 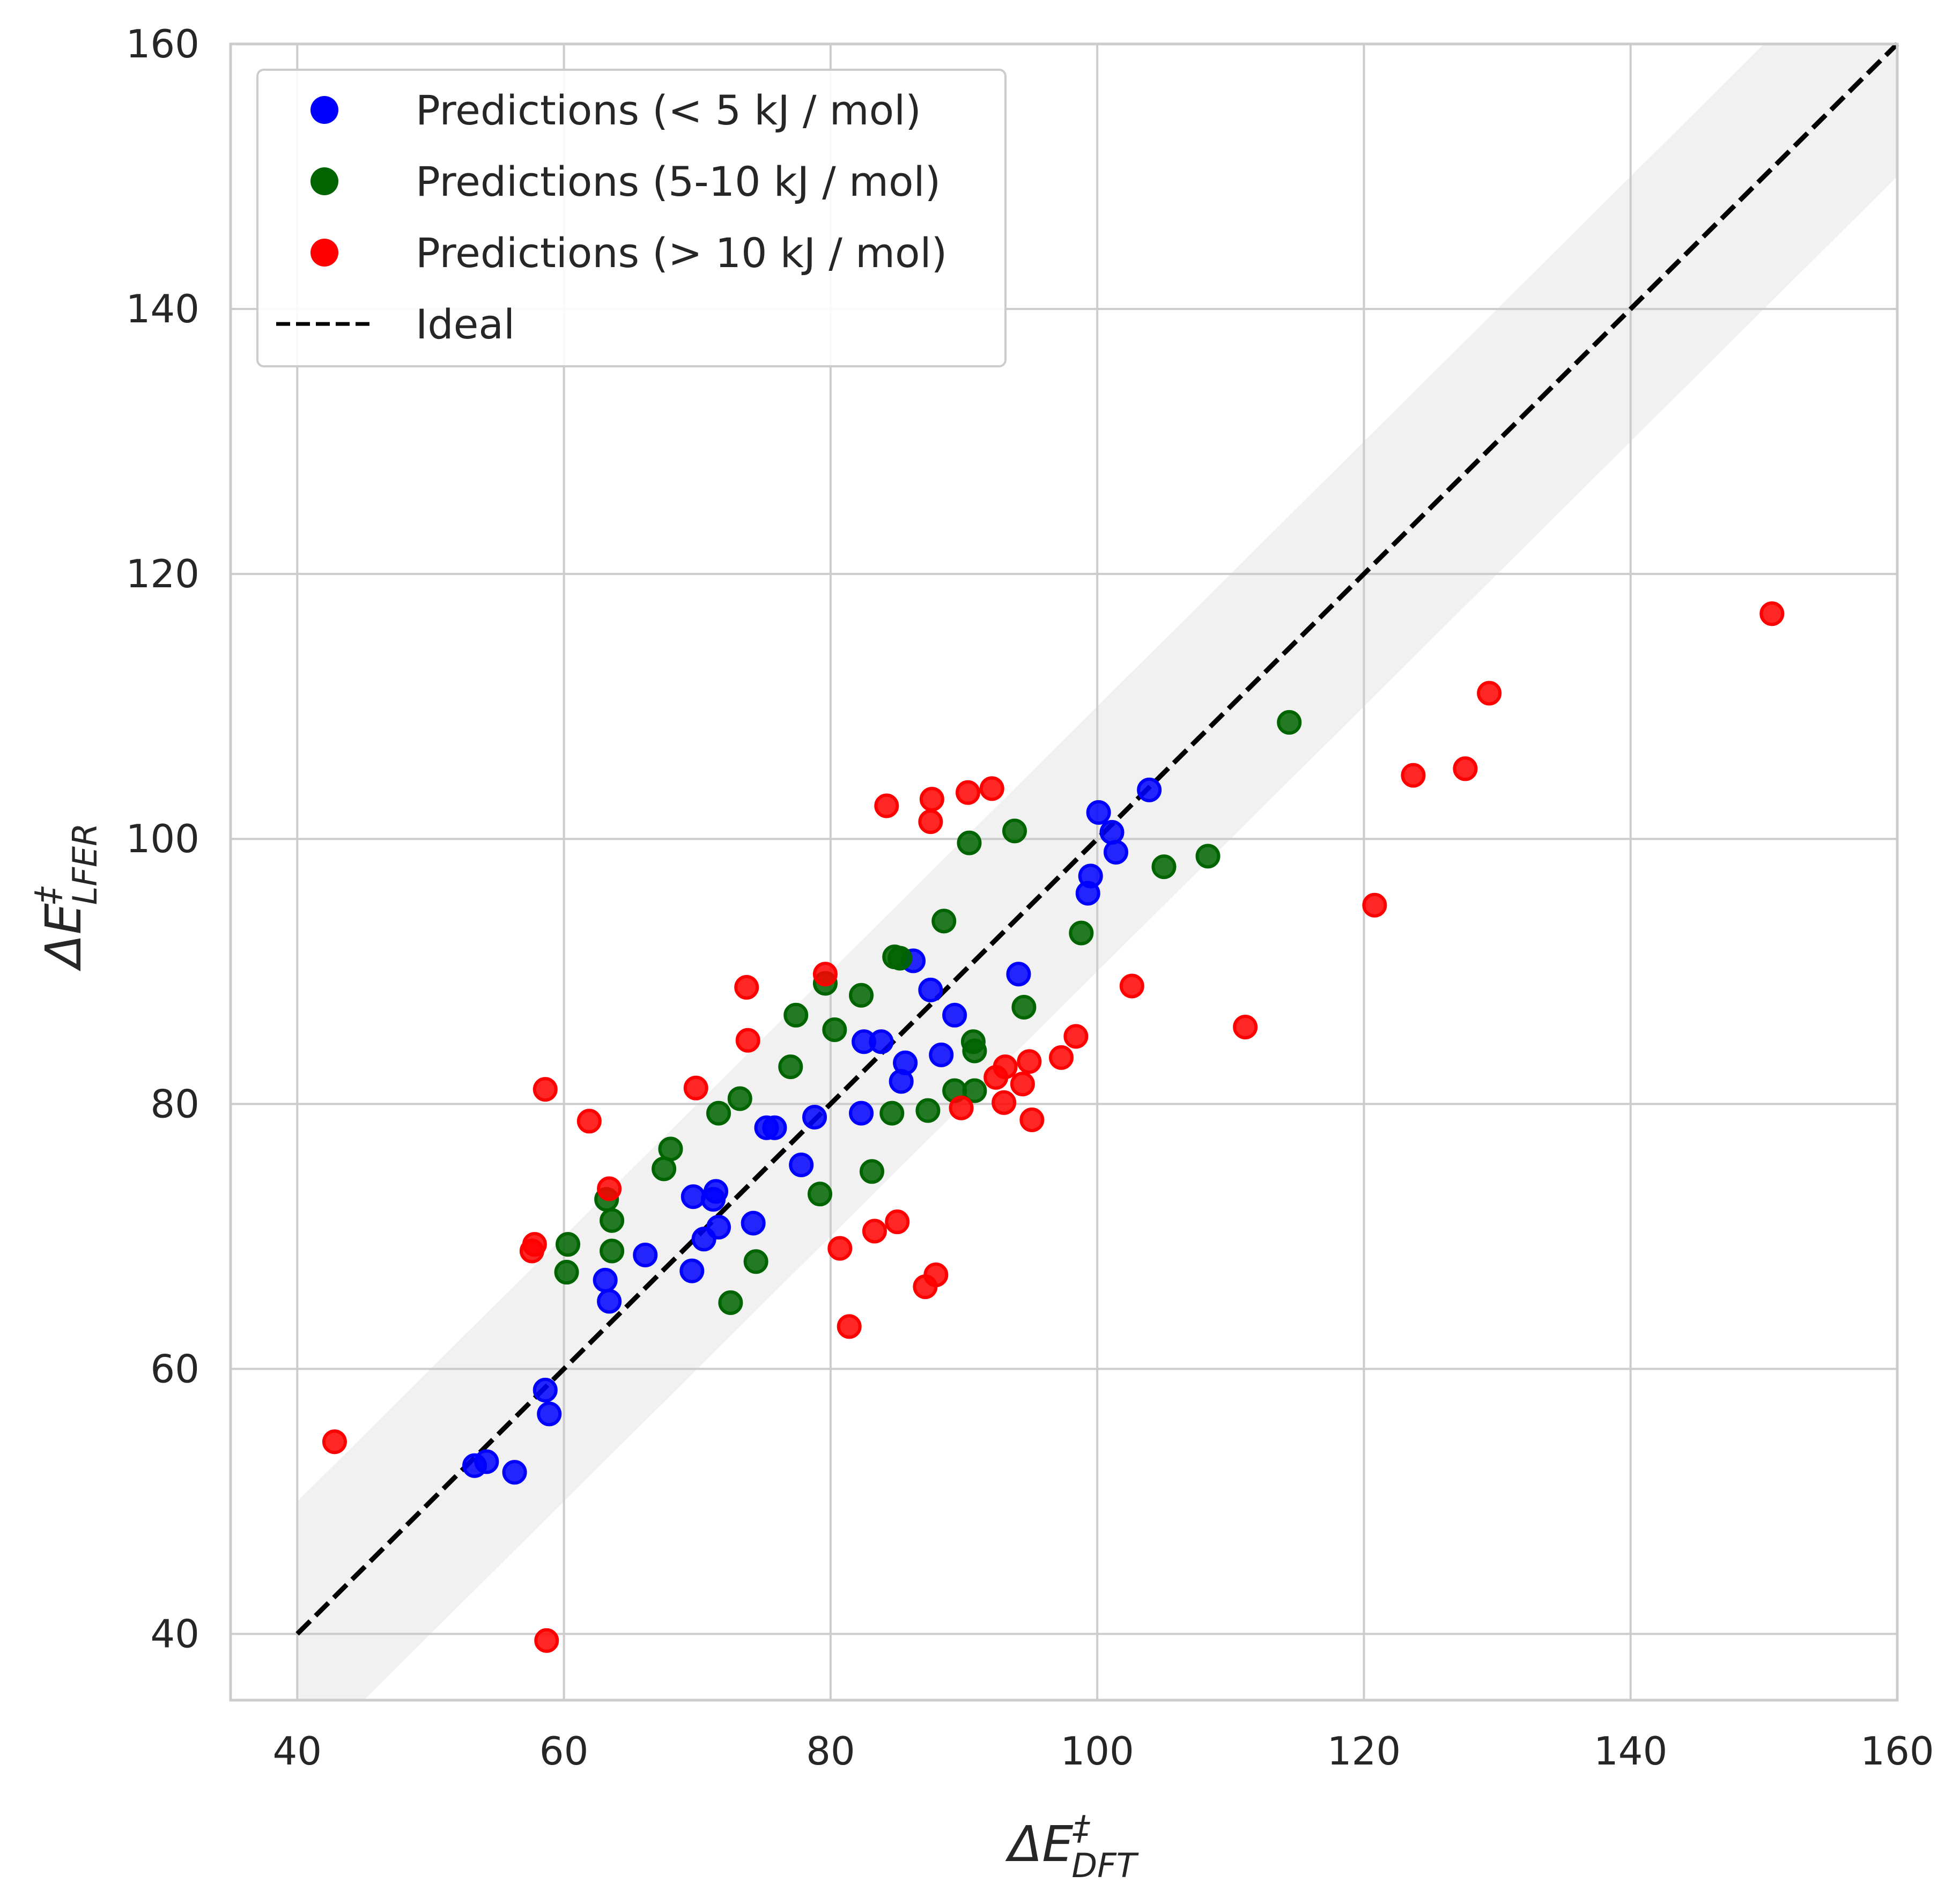 I want to click on legend-box, so click(x=632, y=218).